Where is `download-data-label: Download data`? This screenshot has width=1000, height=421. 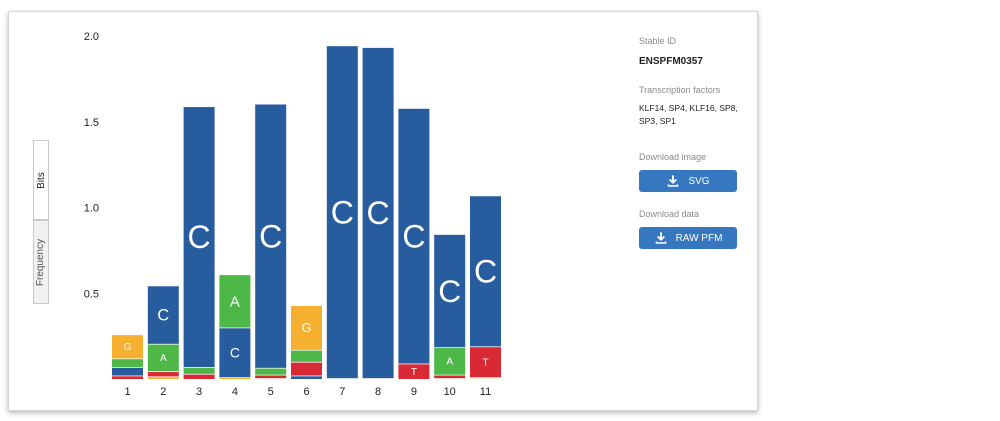
download-data-label: Download data is located at coordinates (669, 214).